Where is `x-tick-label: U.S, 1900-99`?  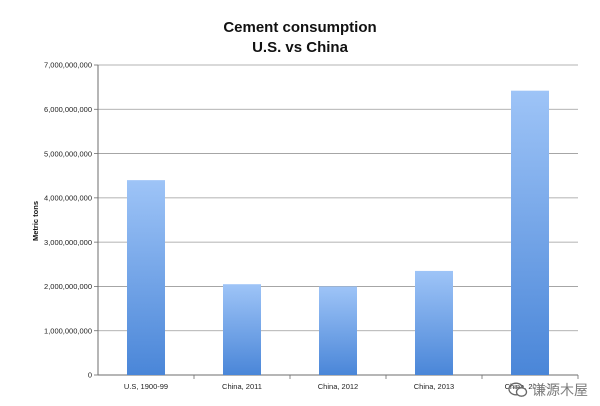 x-tick-label: U.S, 1900-99 is located at coordinates (146, 386).